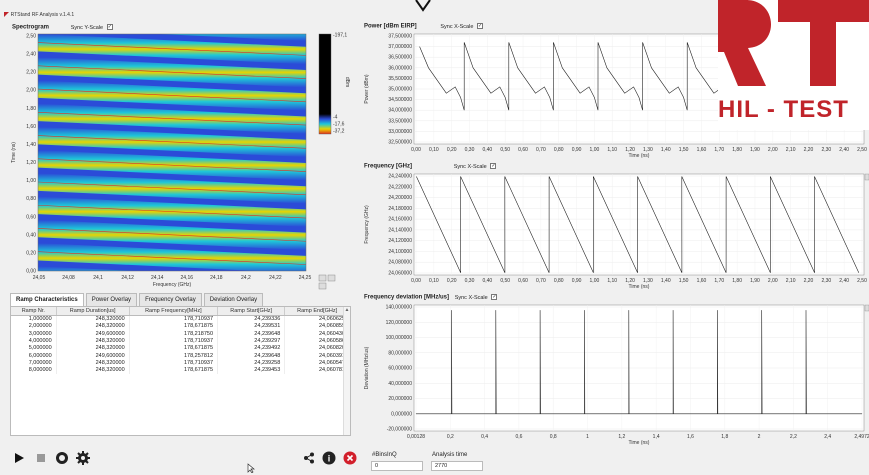 The width and height of the screenshot is (869, 475). Describe the element at coordinates (251, 469) in the screenshot. I see `cursor-icon` at that location.